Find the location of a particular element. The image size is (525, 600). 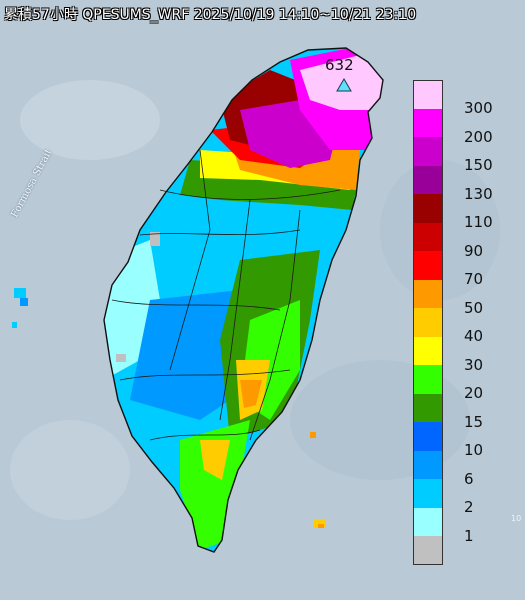

legend-row: 130 is located at coordinates (468, 184).